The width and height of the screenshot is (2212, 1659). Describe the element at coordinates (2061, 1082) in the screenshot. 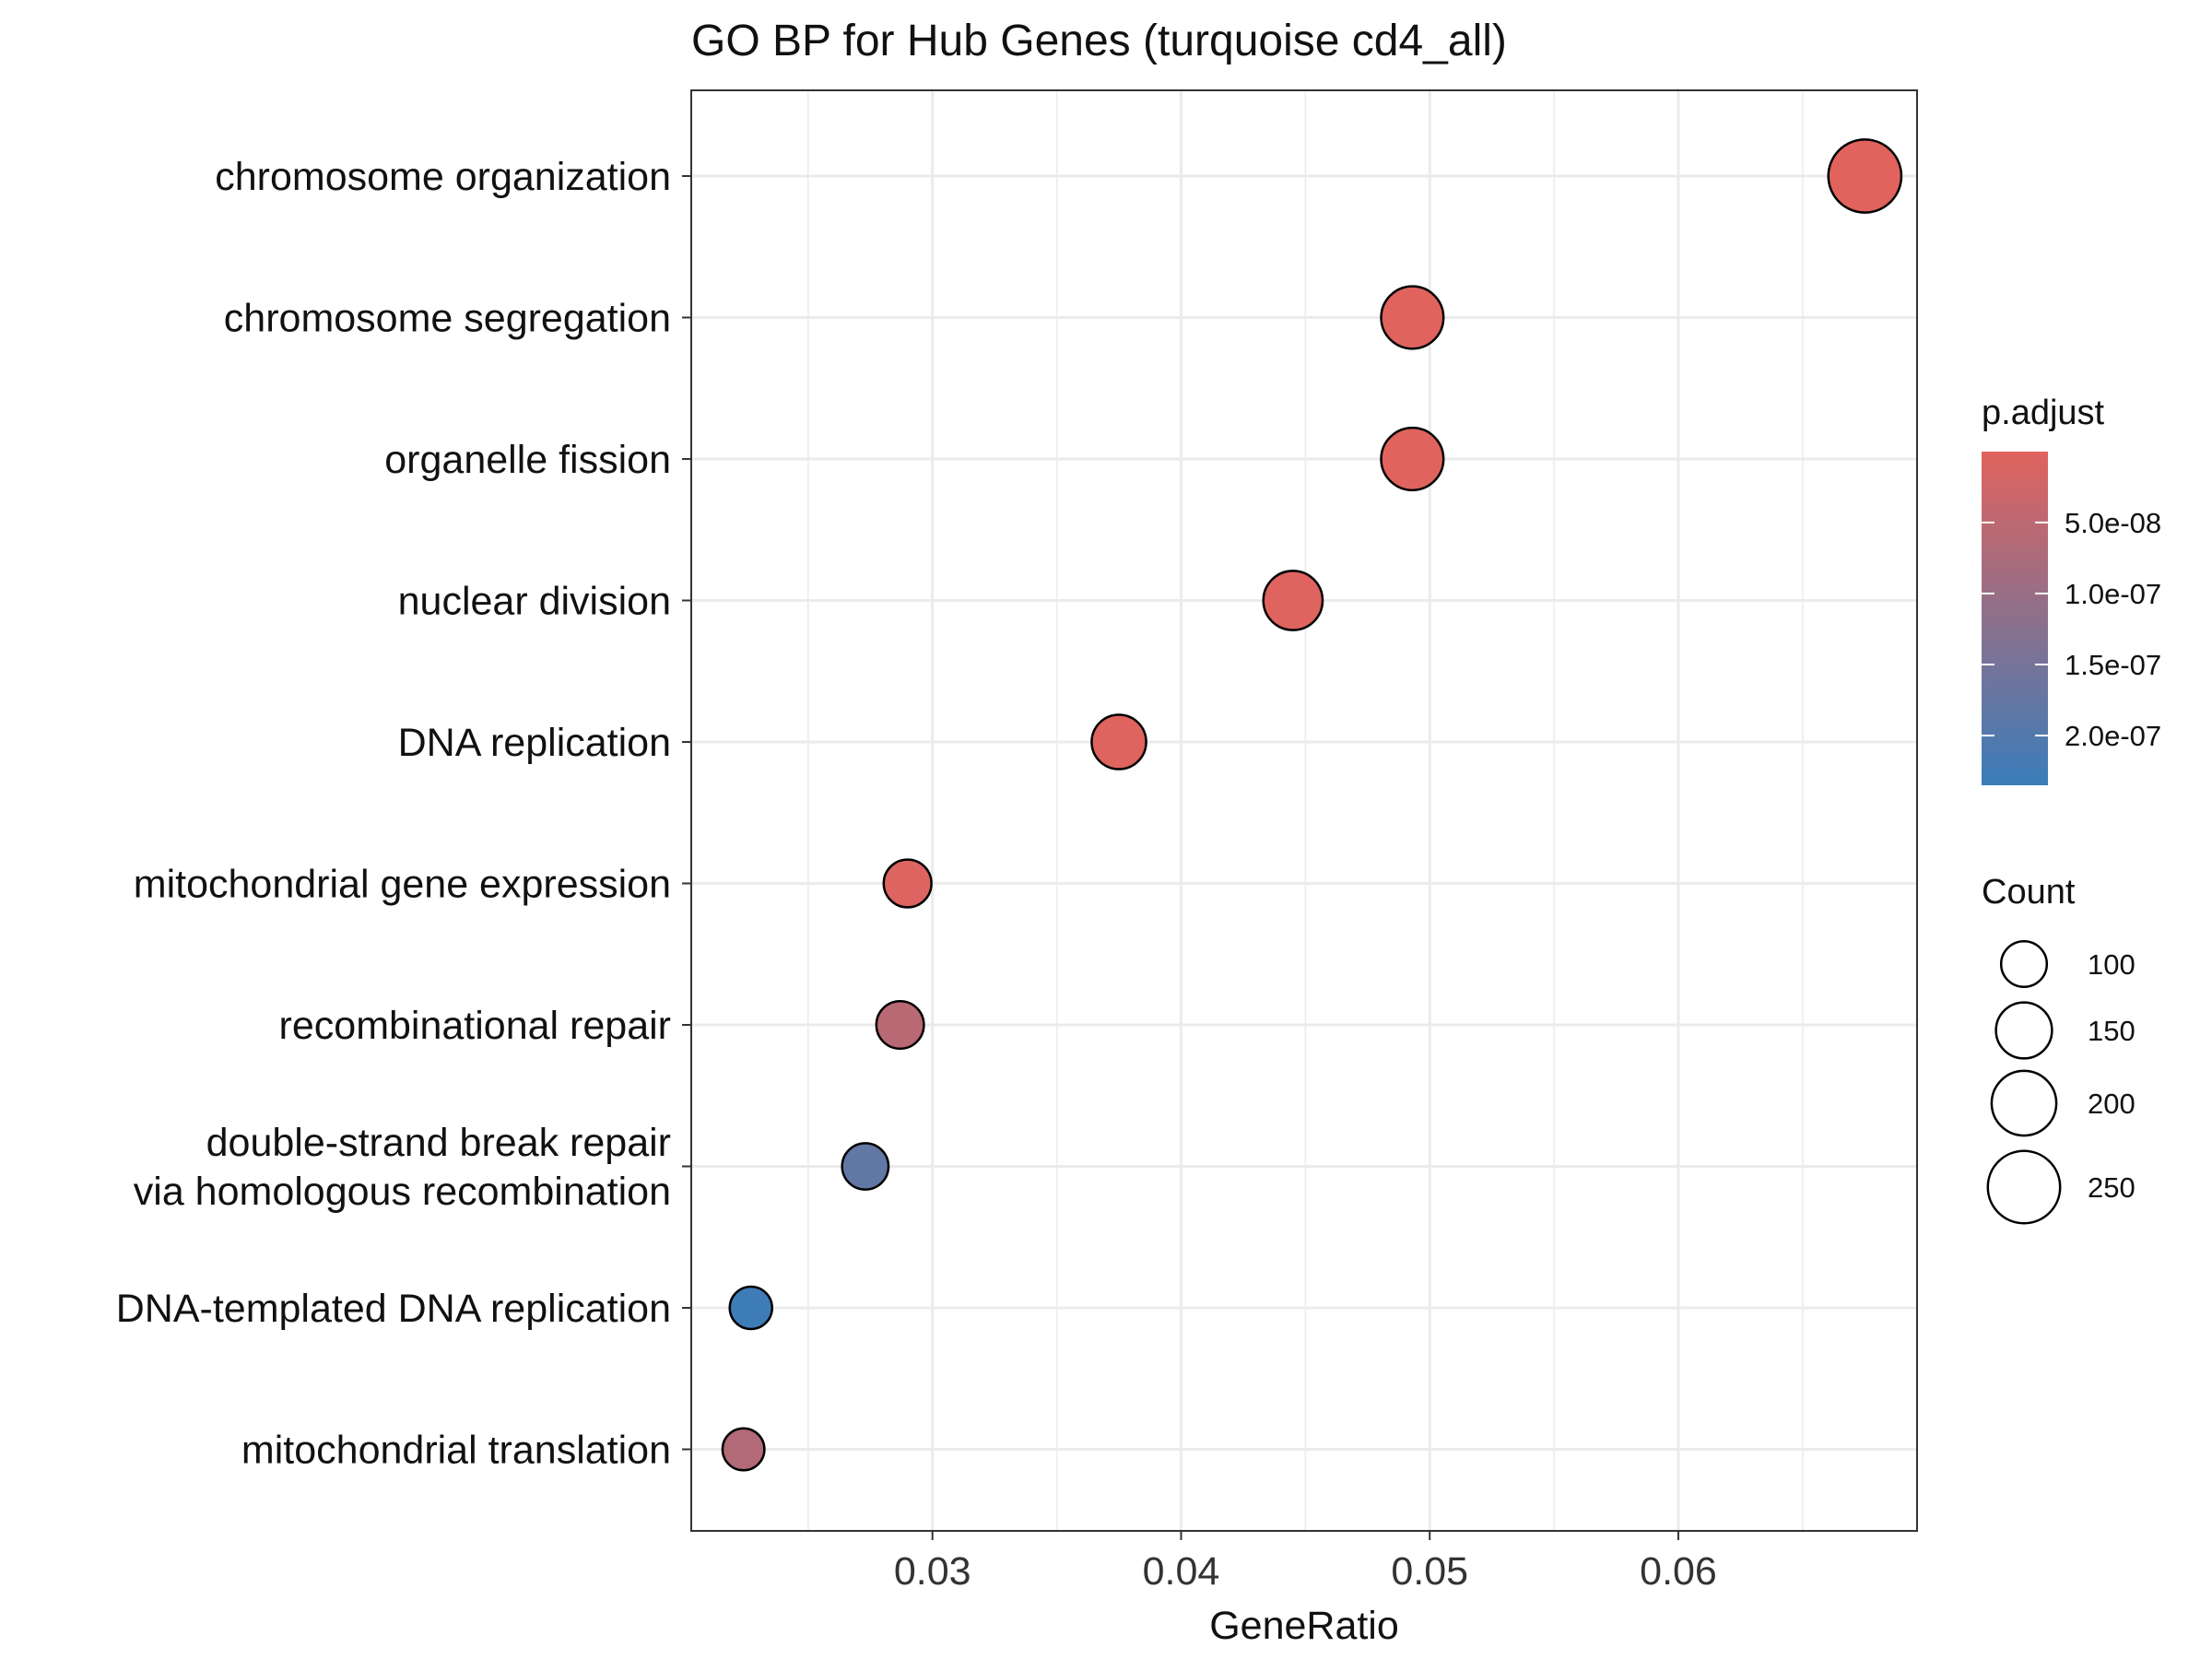

I see `size-legend-items: 100 150 200 250` at that location.